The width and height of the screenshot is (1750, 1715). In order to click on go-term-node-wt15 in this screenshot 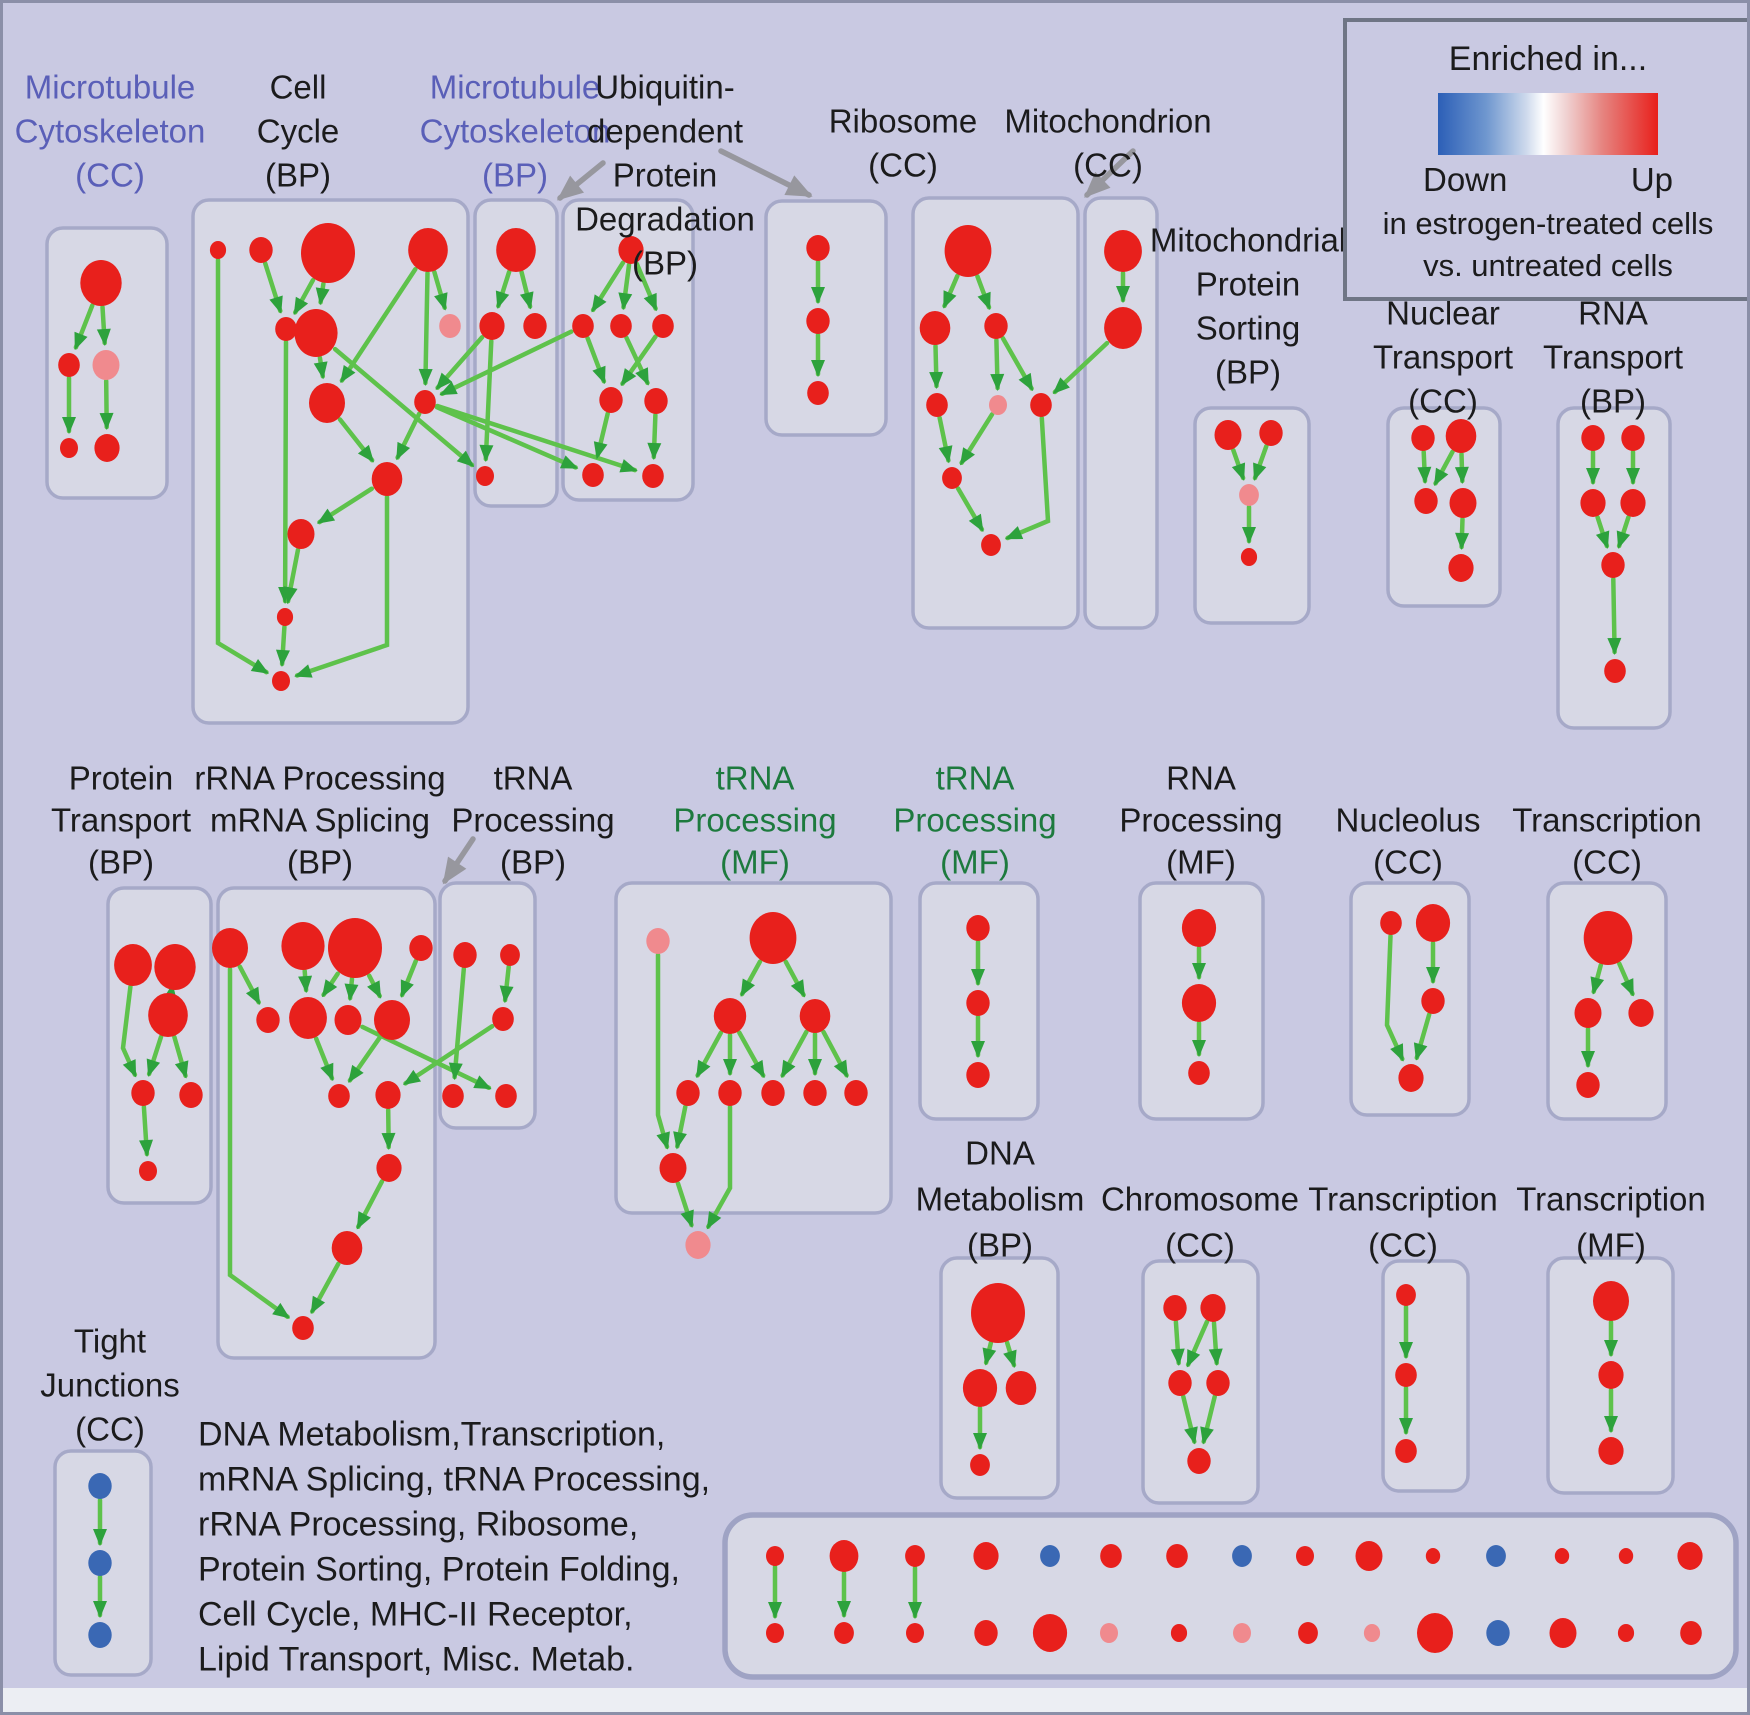, I will do `click(1690, 1556)`.